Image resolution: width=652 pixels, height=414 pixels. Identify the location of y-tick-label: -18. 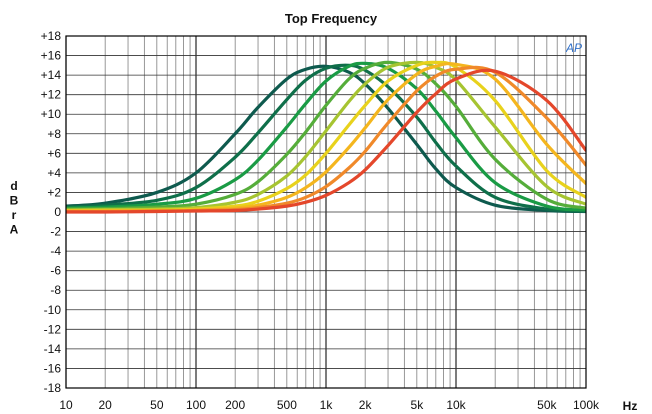
(53, 388).